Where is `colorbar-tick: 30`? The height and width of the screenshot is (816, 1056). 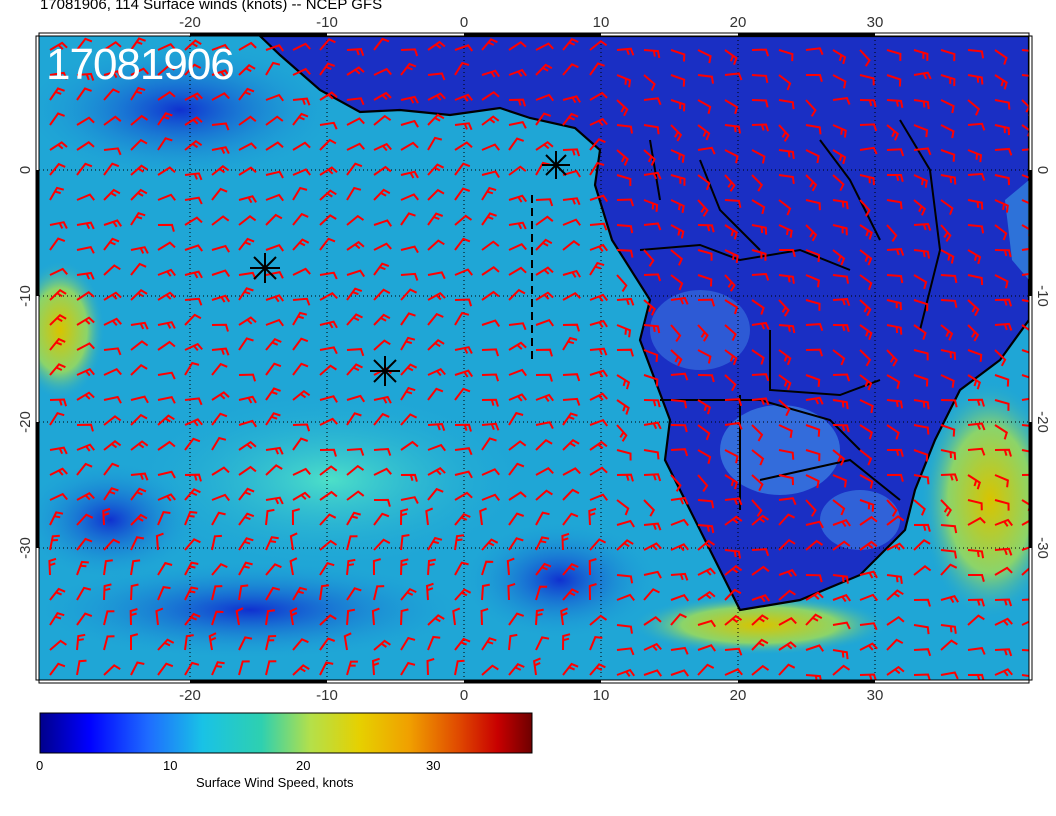
colorbar-tick: 30 is located at coordinates (433, 765).